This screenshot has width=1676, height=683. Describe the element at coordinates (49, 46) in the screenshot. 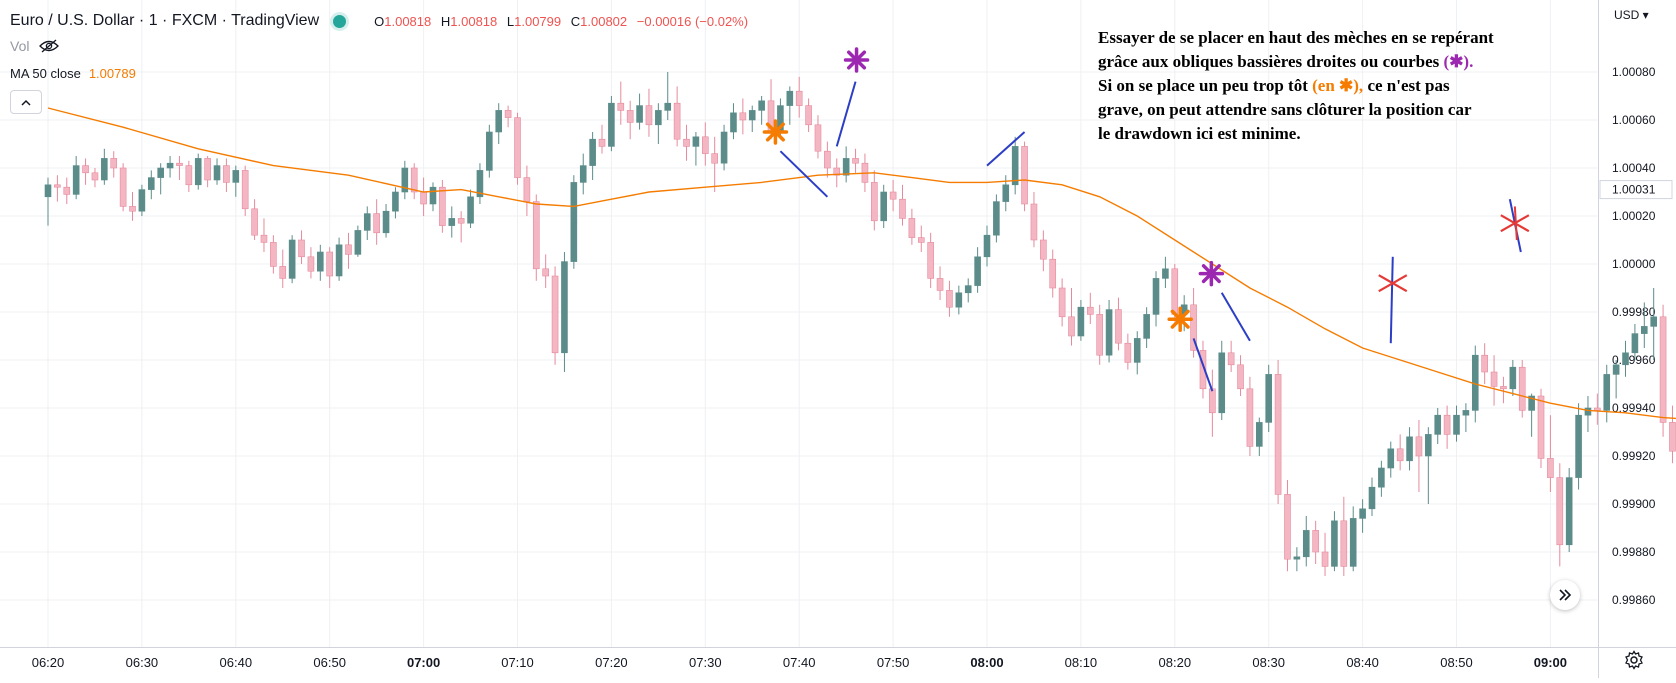

I see `eye-crossed-icon` at that location.